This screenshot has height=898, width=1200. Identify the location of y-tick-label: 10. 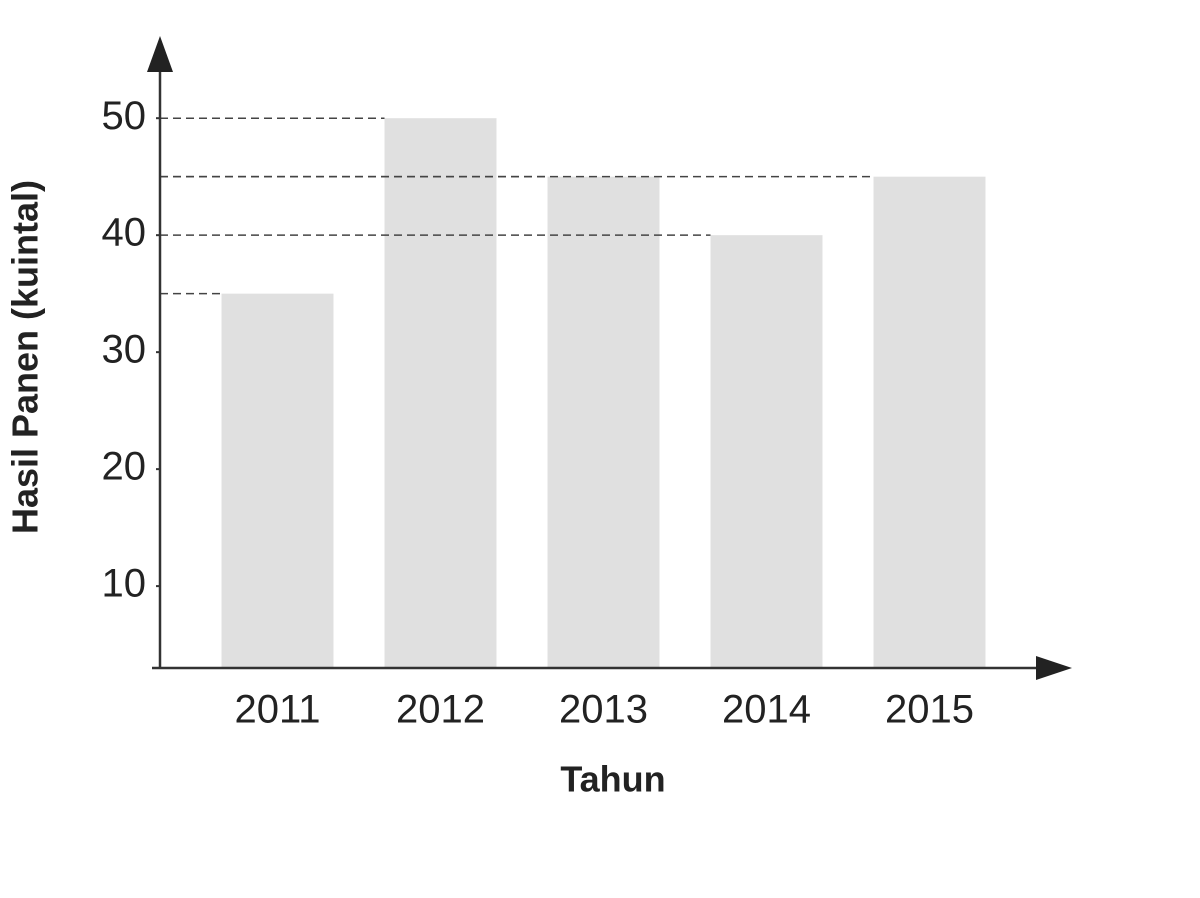
(124, 584).